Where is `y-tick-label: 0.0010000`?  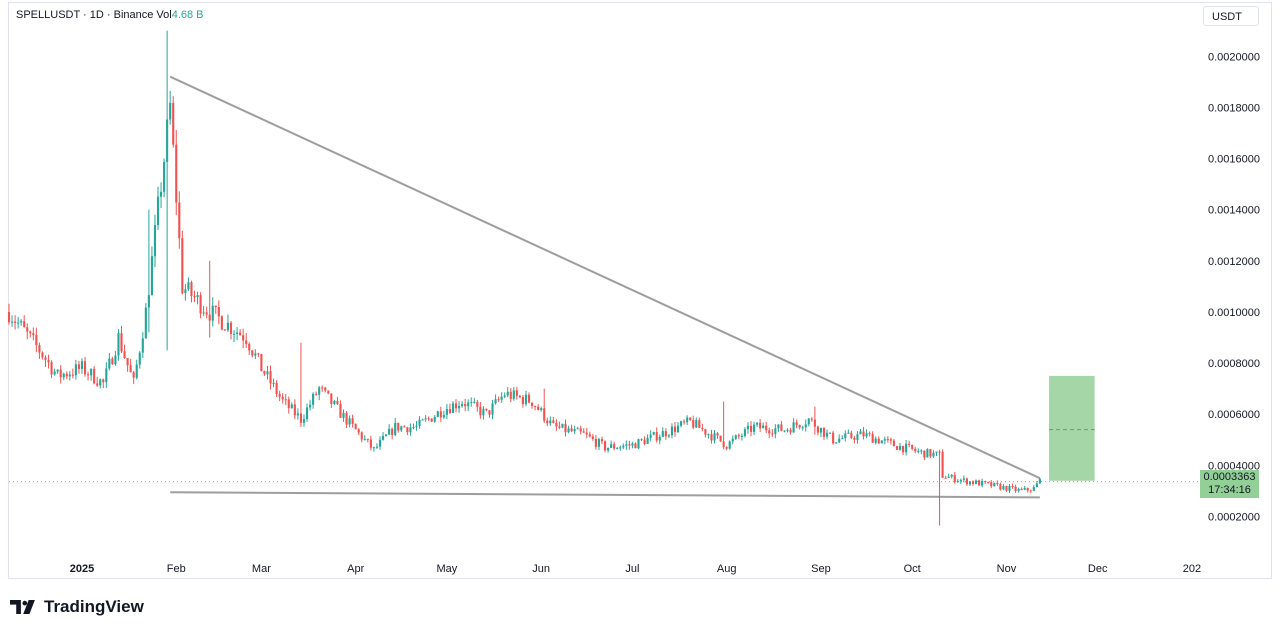
y-tick-label: 0.0010000 is located at coordinates (1234, 313).